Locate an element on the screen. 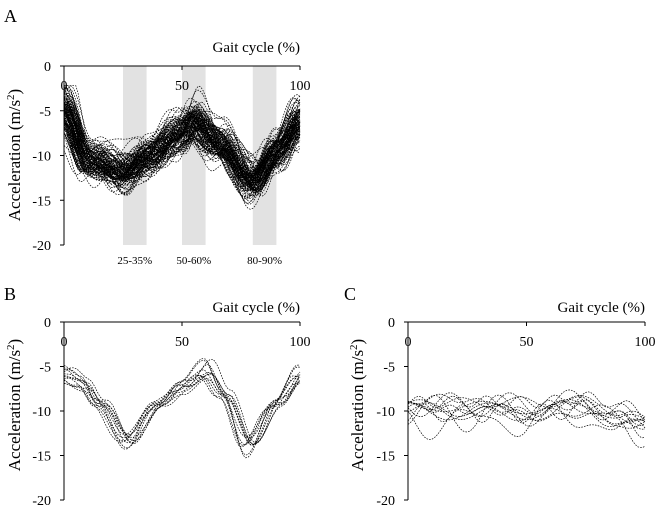 Image resolution: width=658 pixels, height=508 pixels. y-axis-title-close-c: ) is located at coordinates (357, 342).